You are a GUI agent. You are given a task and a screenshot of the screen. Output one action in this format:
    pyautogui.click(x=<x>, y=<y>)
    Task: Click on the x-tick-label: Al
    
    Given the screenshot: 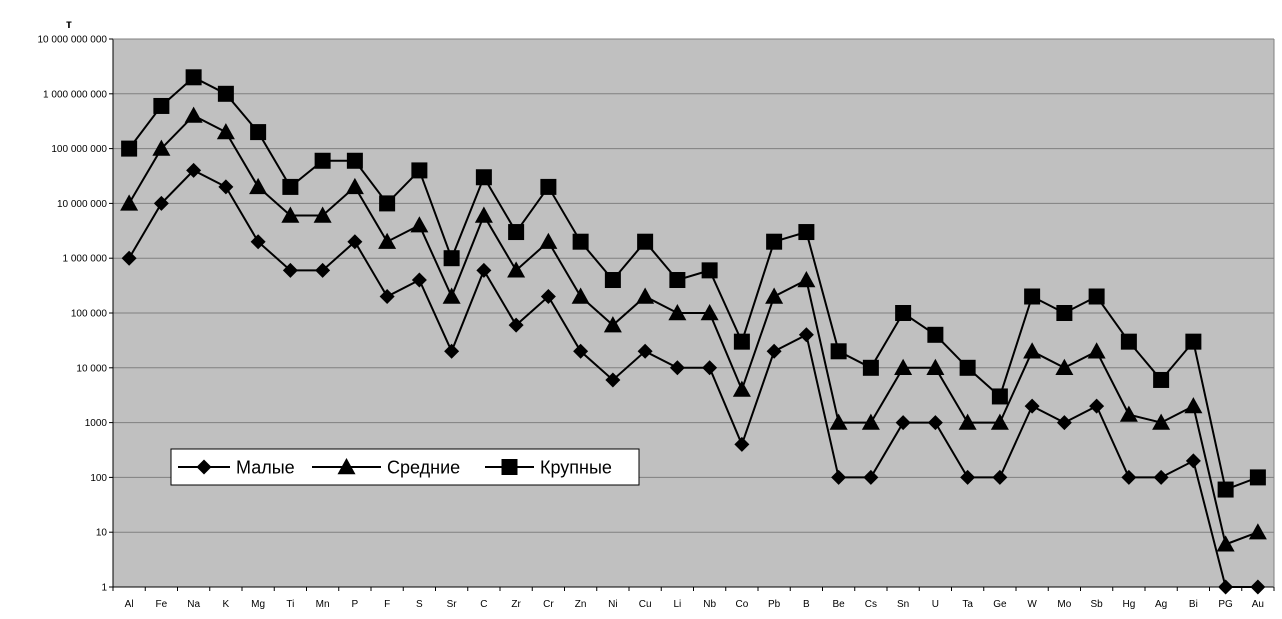 What is the action you would take?
    pyautogui.click(x=129, y=604)
    